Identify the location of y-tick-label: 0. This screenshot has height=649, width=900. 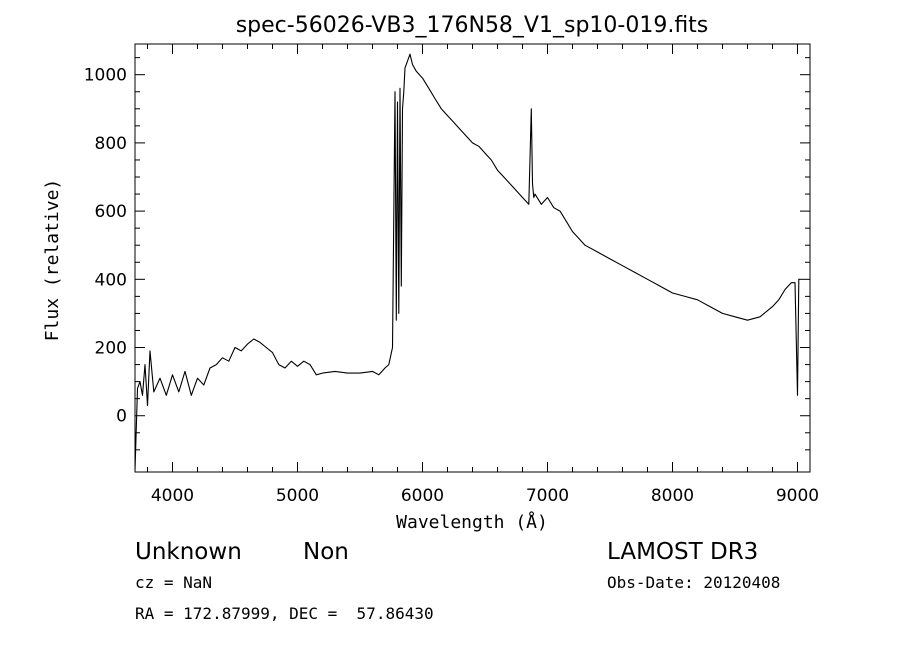
(121, 417).